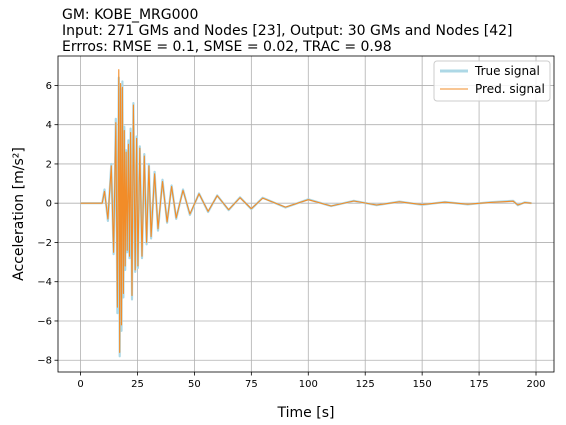 This screenshot has height=425, width=566. Describe the element at coordinates (44, 361) in the screenshot. I see `y-tick-label: −8` at that location.